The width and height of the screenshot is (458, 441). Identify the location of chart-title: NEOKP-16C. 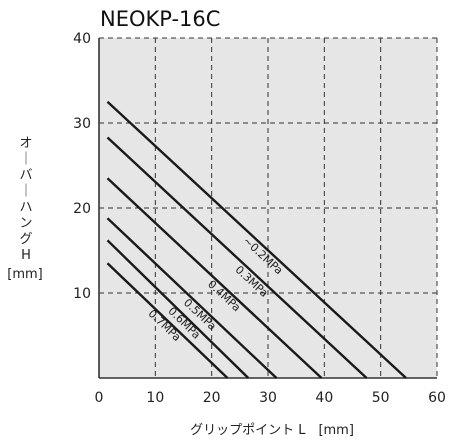
(160, 19).